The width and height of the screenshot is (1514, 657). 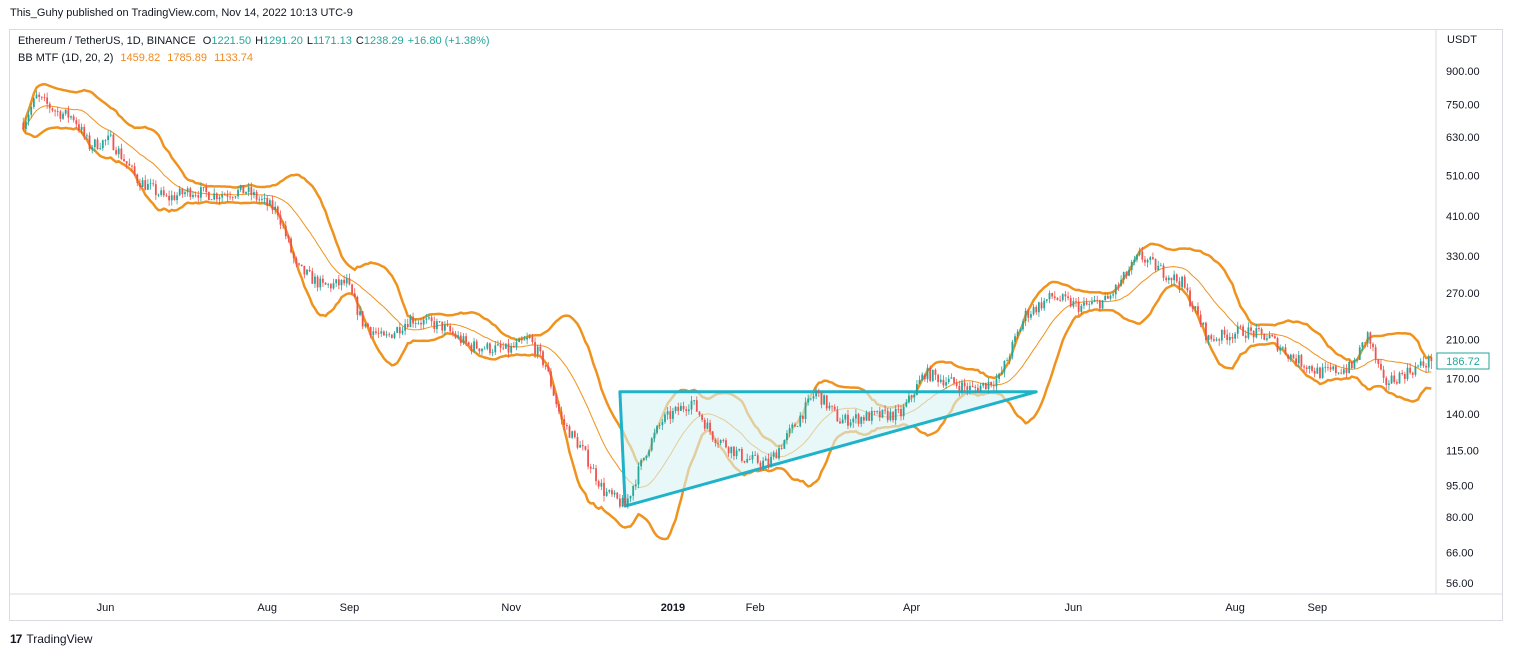 What do you see at coordinates (712, 608) in the screenshot?
I see `time-axis: Jun Aug Sep Nov 2019 Feb Apr Jun Aug Sep` at bounding box center [712, 608].